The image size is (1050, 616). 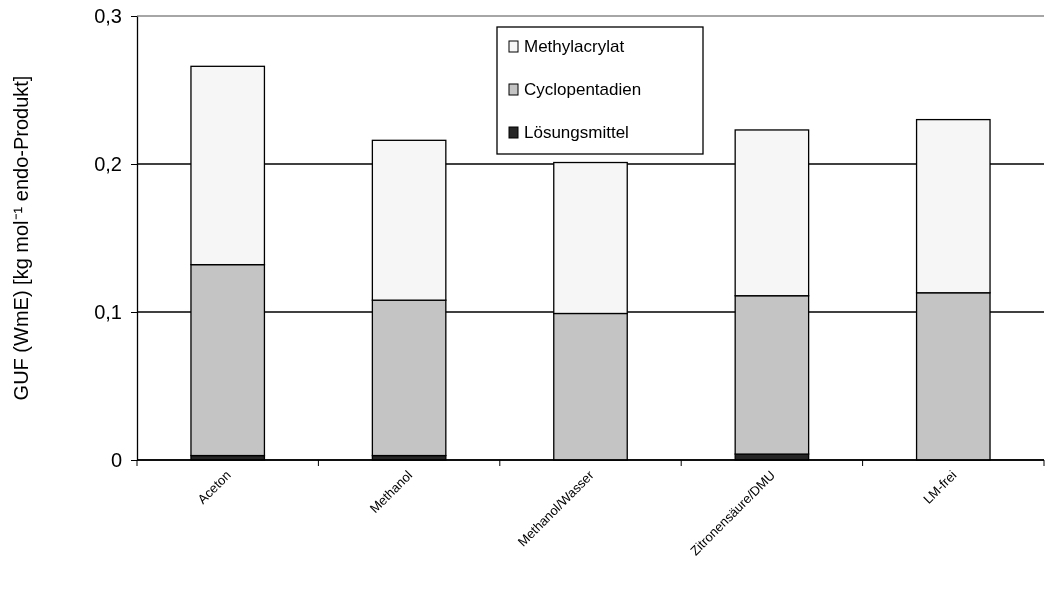 I want to click on y-tick-label: 0,2, so click(x=108, y=163).